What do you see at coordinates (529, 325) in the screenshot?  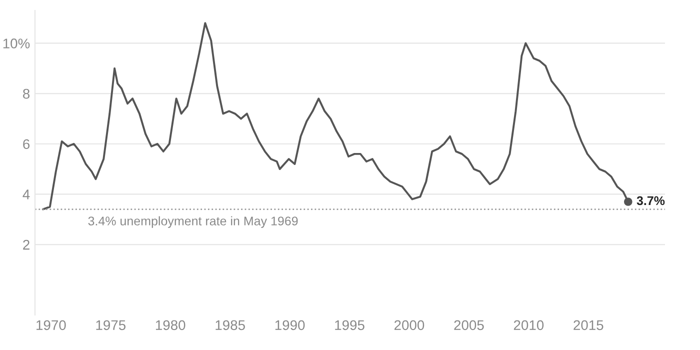 I see `x-tick-label: 2010` at bounding box center [529, 325].